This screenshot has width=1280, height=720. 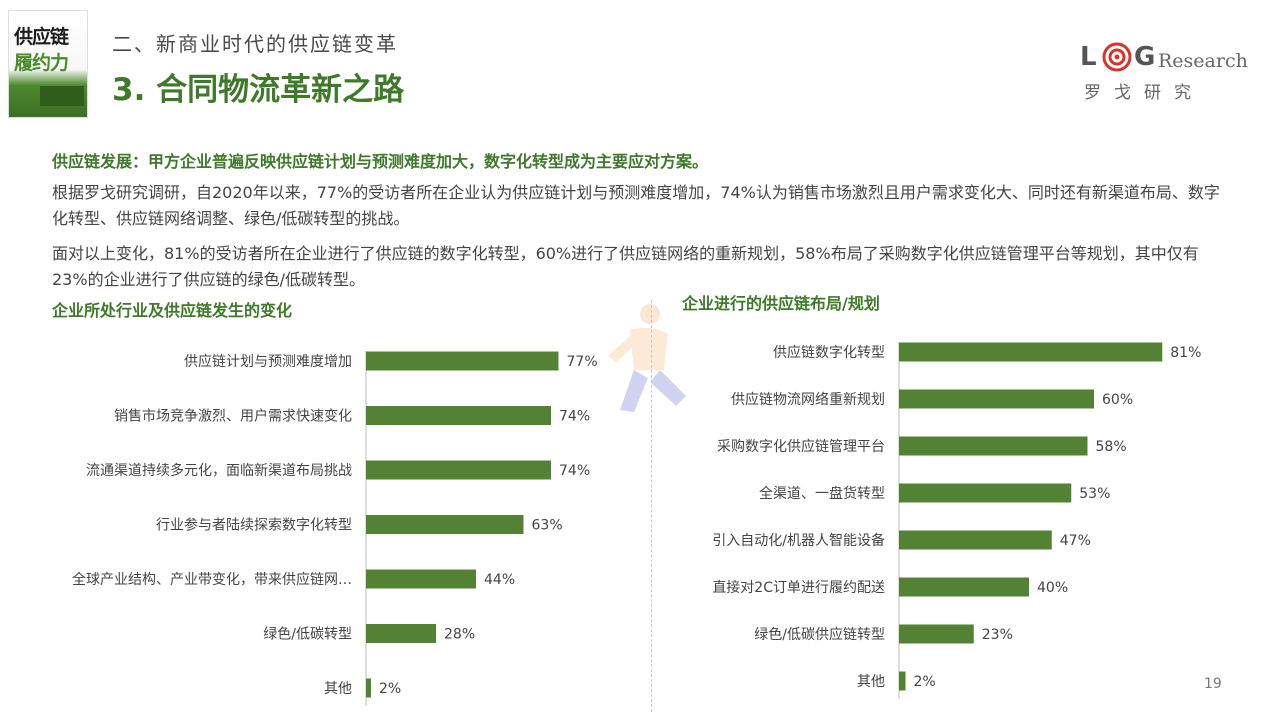 What do you see at coordinates (254, 525) in the screenshot?
I see `left-chart-category-label: 行业参与者陆续探索数字化转型` at bounding box center [254, 525].